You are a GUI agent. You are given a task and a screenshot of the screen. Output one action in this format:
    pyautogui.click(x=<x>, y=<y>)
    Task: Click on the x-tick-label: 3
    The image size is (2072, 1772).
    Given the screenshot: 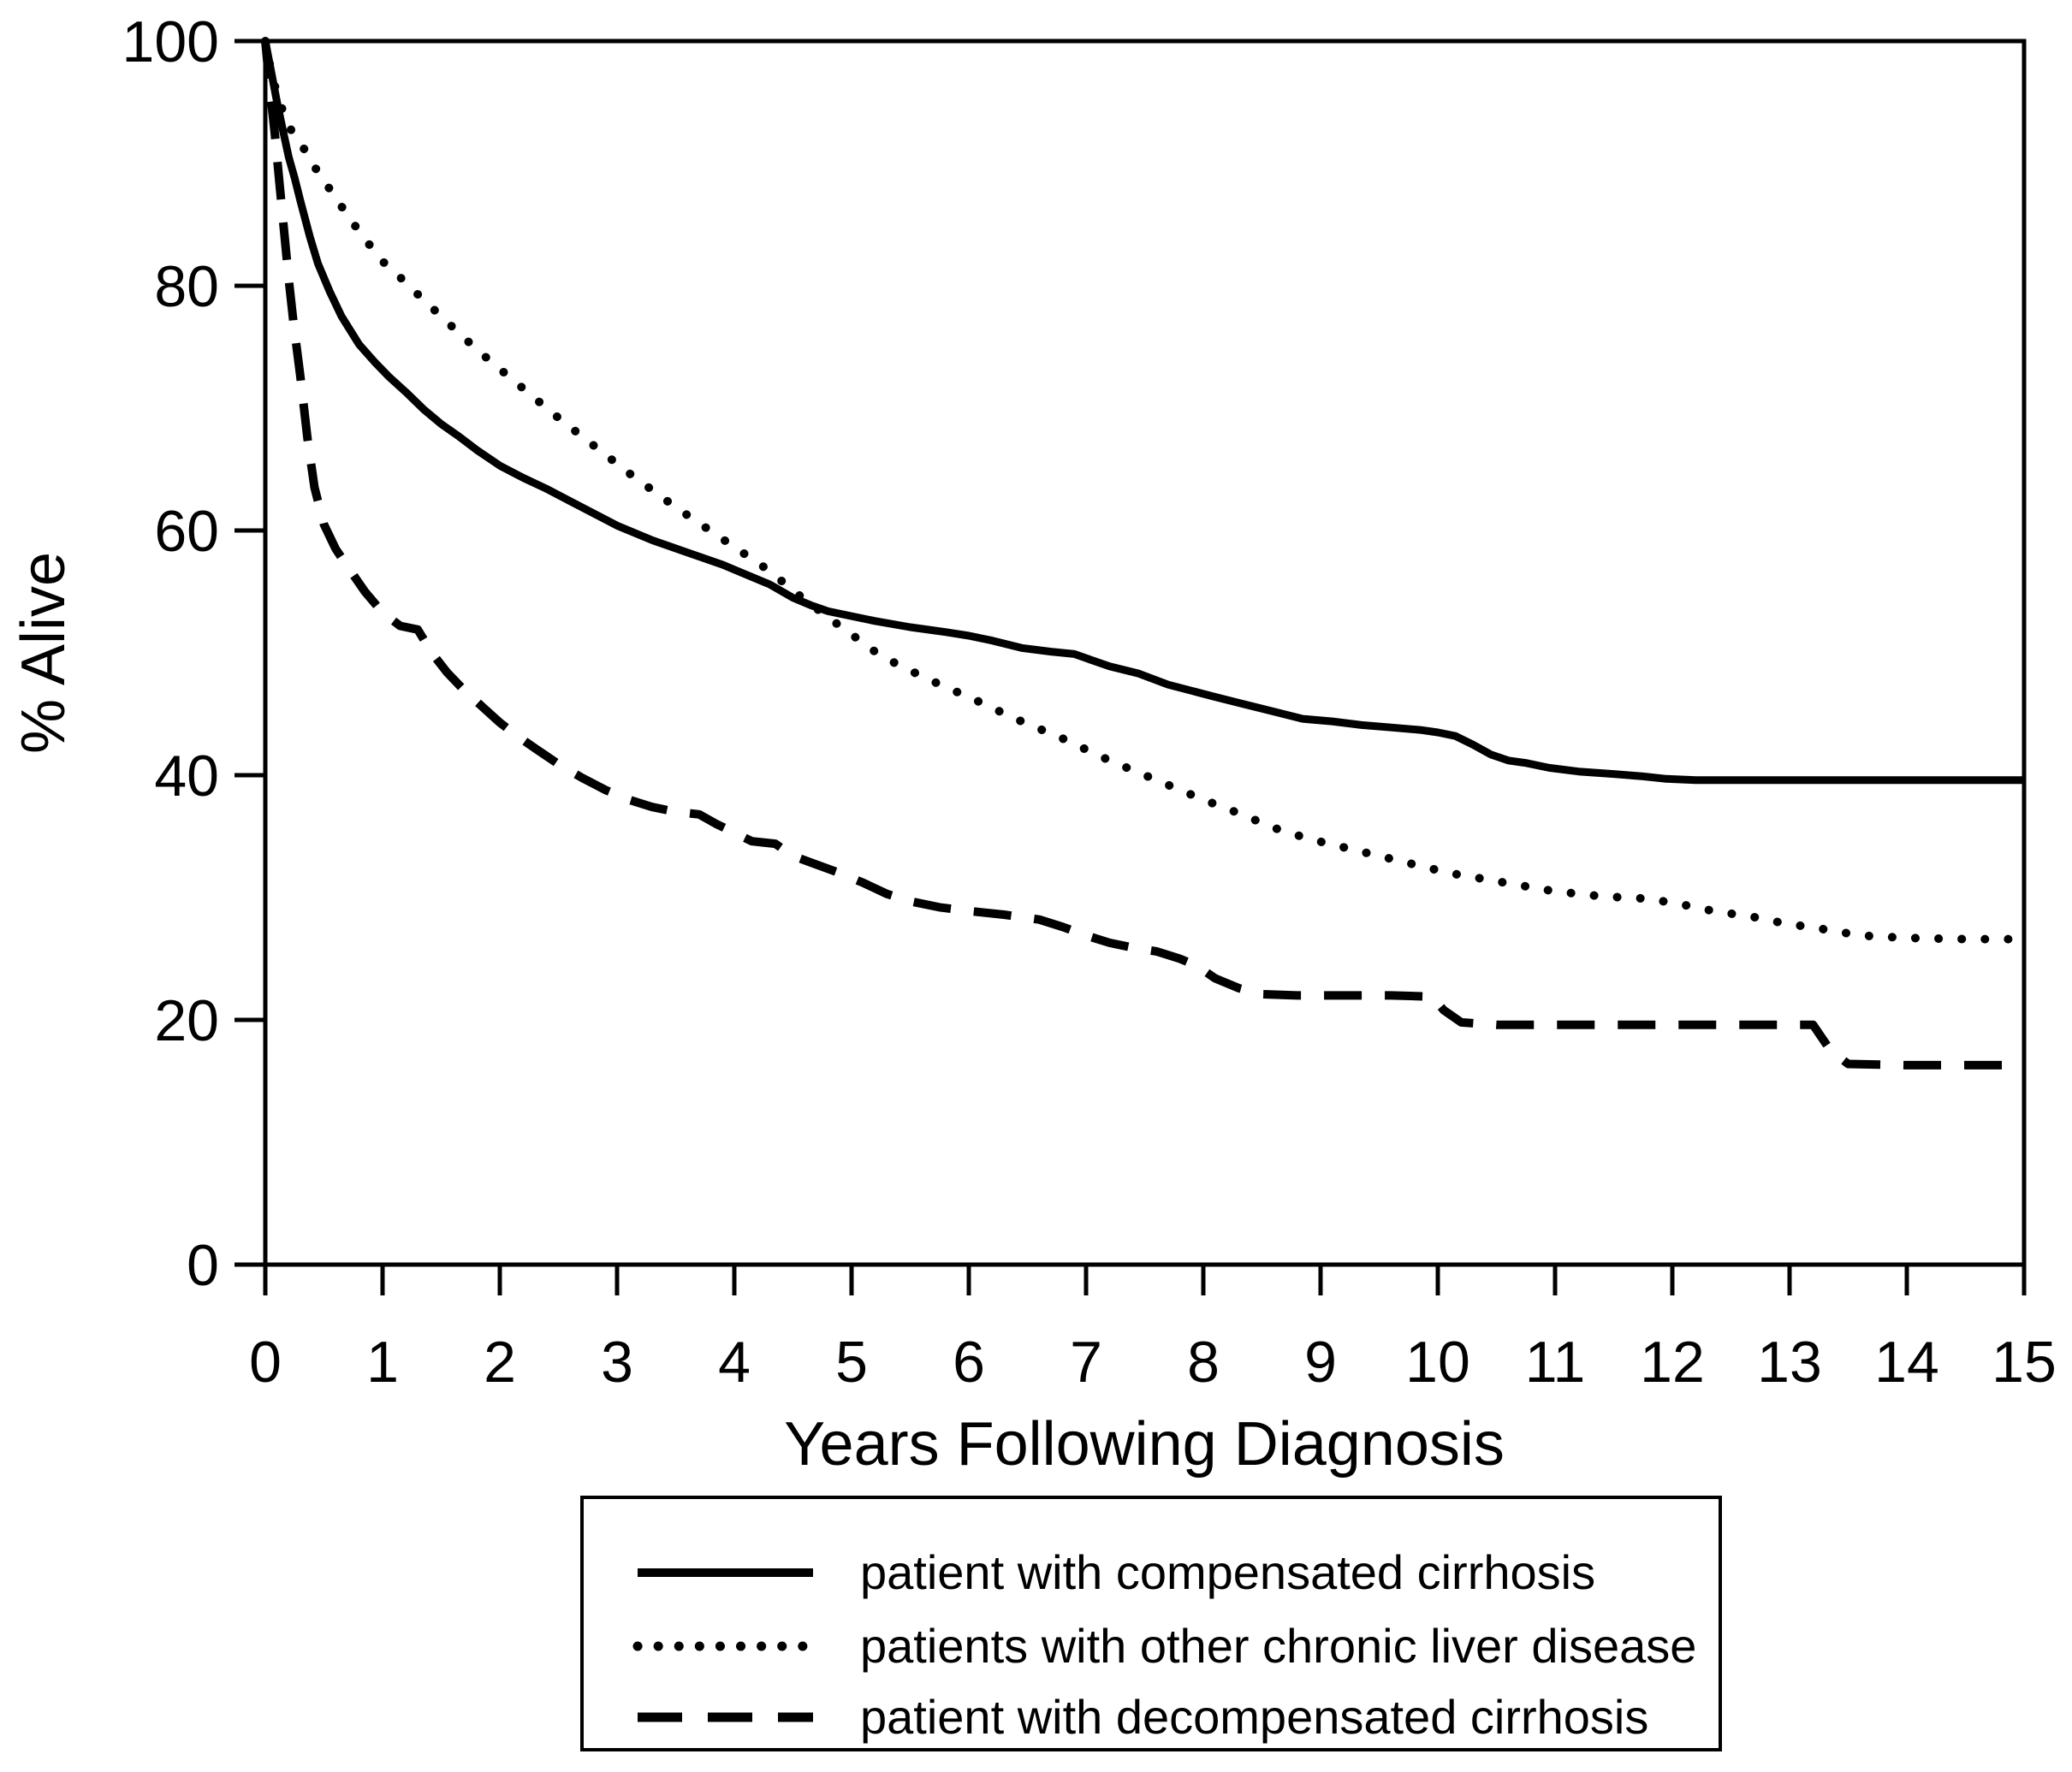 What is the action you would take?
    pyautogui.click(x=617, y=1363)
    